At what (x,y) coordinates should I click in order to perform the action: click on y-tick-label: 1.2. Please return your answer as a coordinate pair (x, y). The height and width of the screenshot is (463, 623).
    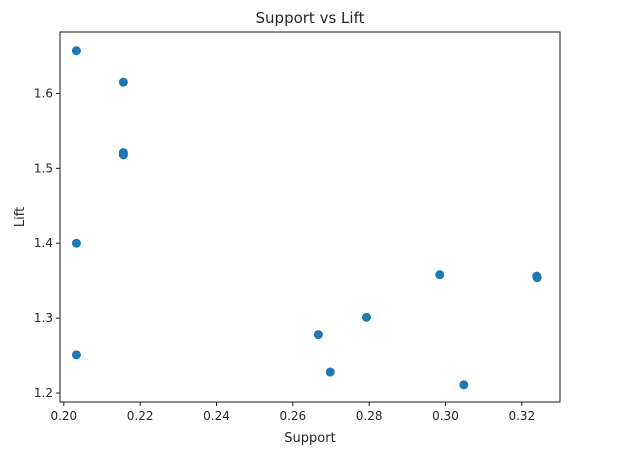
    Looking at the image, I should click on (43, 393).